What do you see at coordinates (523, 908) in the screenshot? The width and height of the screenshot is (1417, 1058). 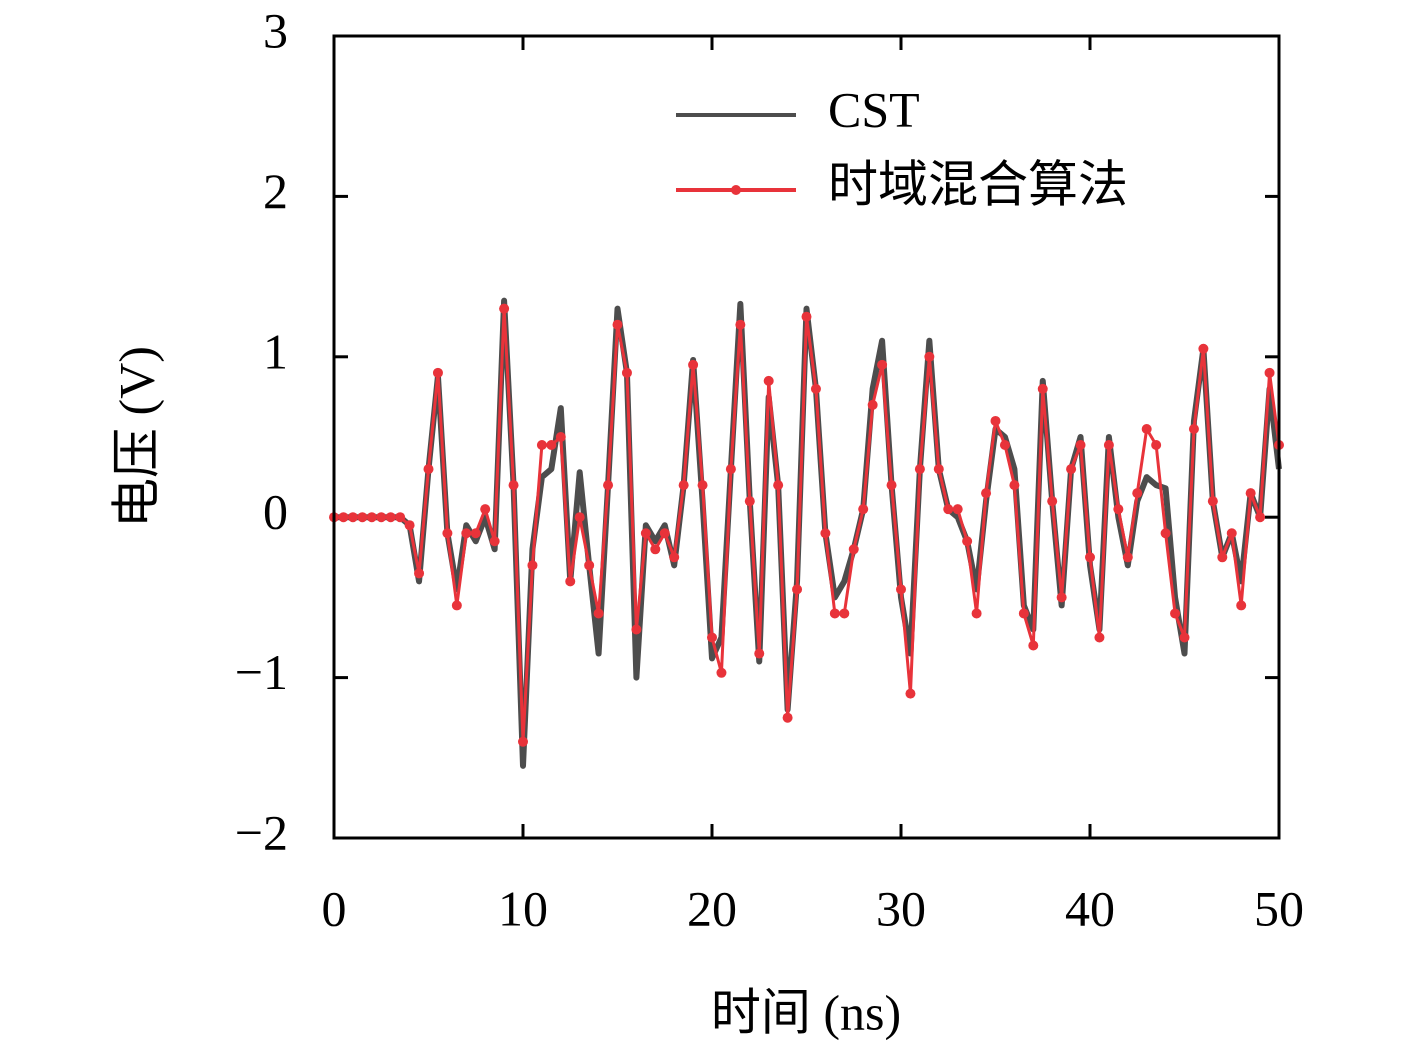 I see `x-tick-label: 10` at bounding box center [523, 908].